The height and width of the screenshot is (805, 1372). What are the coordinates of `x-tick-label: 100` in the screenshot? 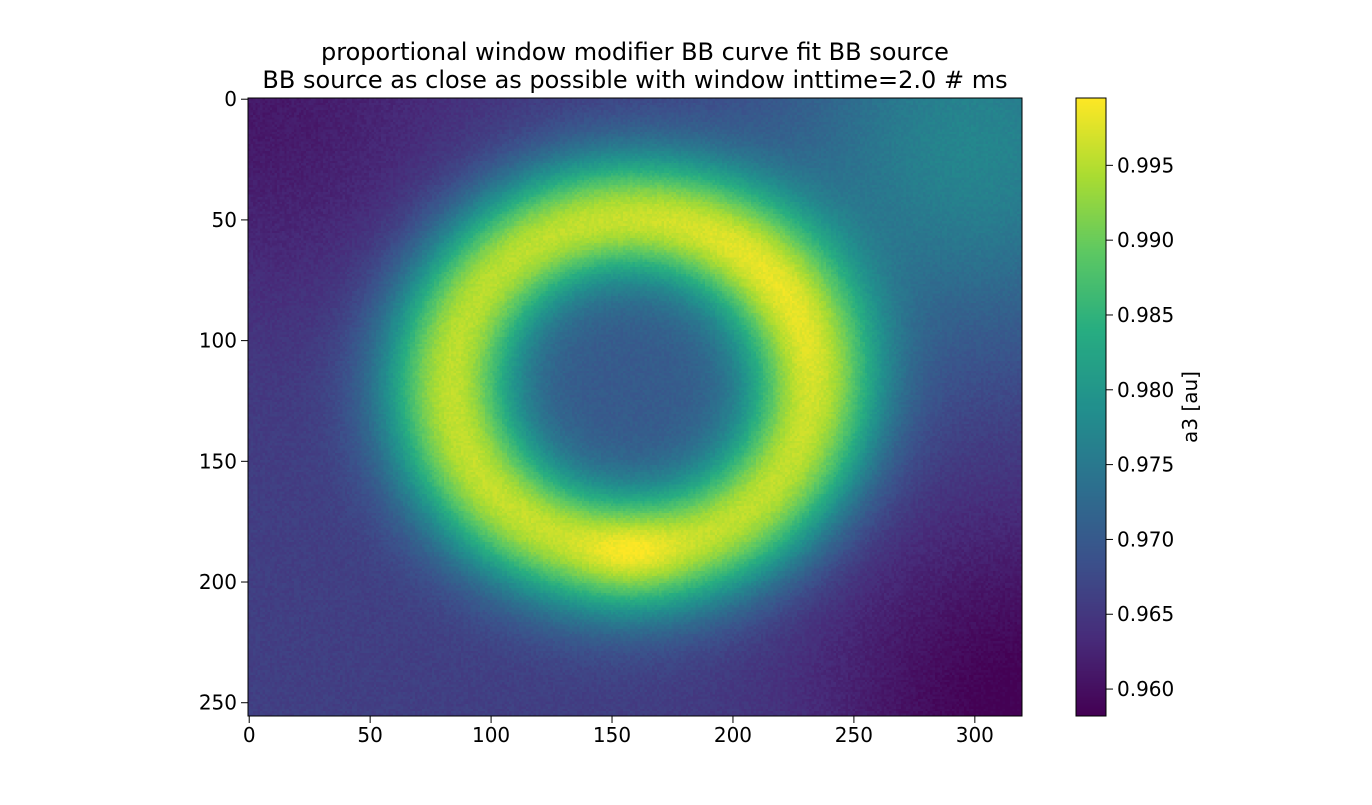 It's located at (491, 735).